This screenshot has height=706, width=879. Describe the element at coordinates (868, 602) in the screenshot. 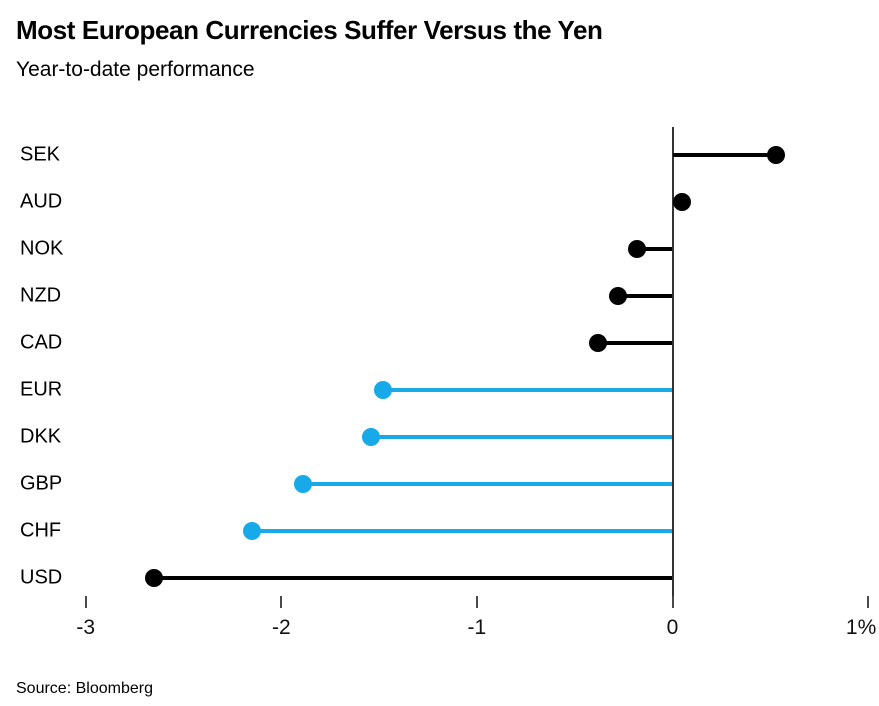

I see `x-axis-tick-1pct` at that location.